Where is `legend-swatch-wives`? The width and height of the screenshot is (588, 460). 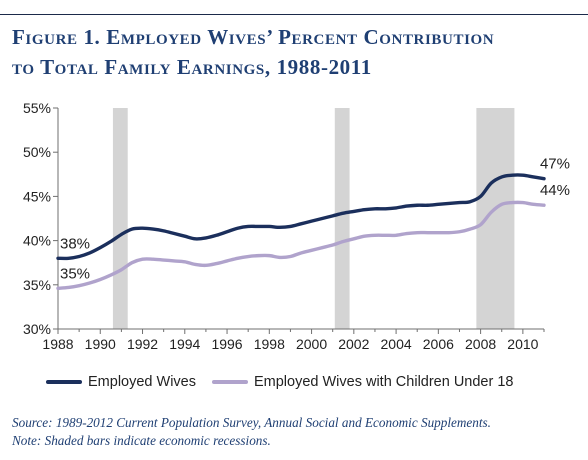 legend-swatch-wives is located at coordinates (64, 382).